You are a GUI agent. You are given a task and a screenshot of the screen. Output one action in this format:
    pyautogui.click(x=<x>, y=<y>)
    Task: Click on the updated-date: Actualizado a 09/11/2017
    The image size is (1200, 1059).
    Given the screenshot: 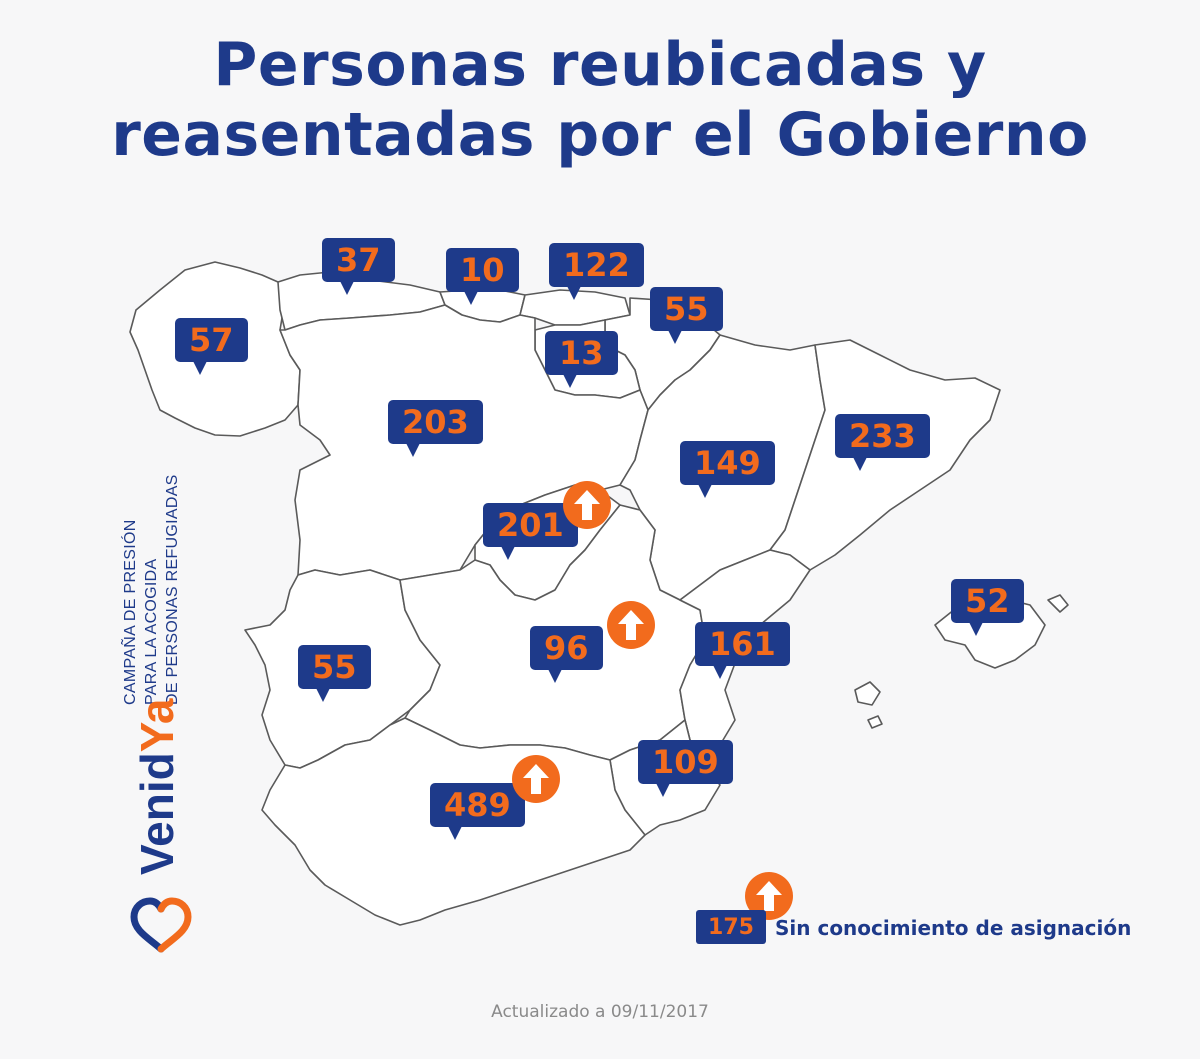 What is the action you would take?
    pyautogui.click(x=600, y=1012)
    